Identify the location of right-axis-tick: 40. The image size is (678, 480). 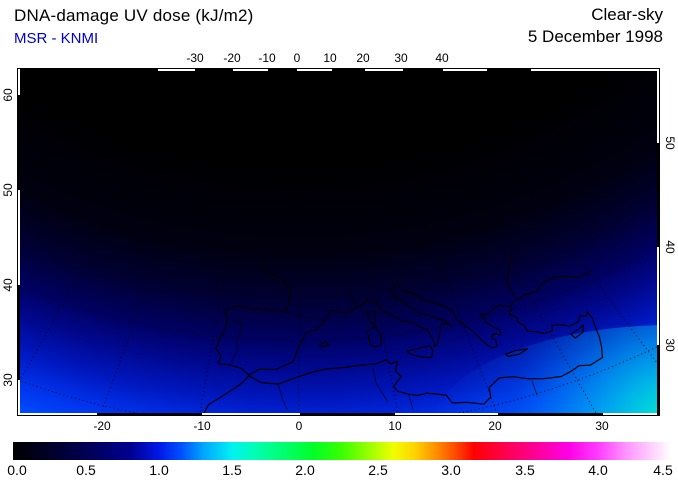
(670, 247).